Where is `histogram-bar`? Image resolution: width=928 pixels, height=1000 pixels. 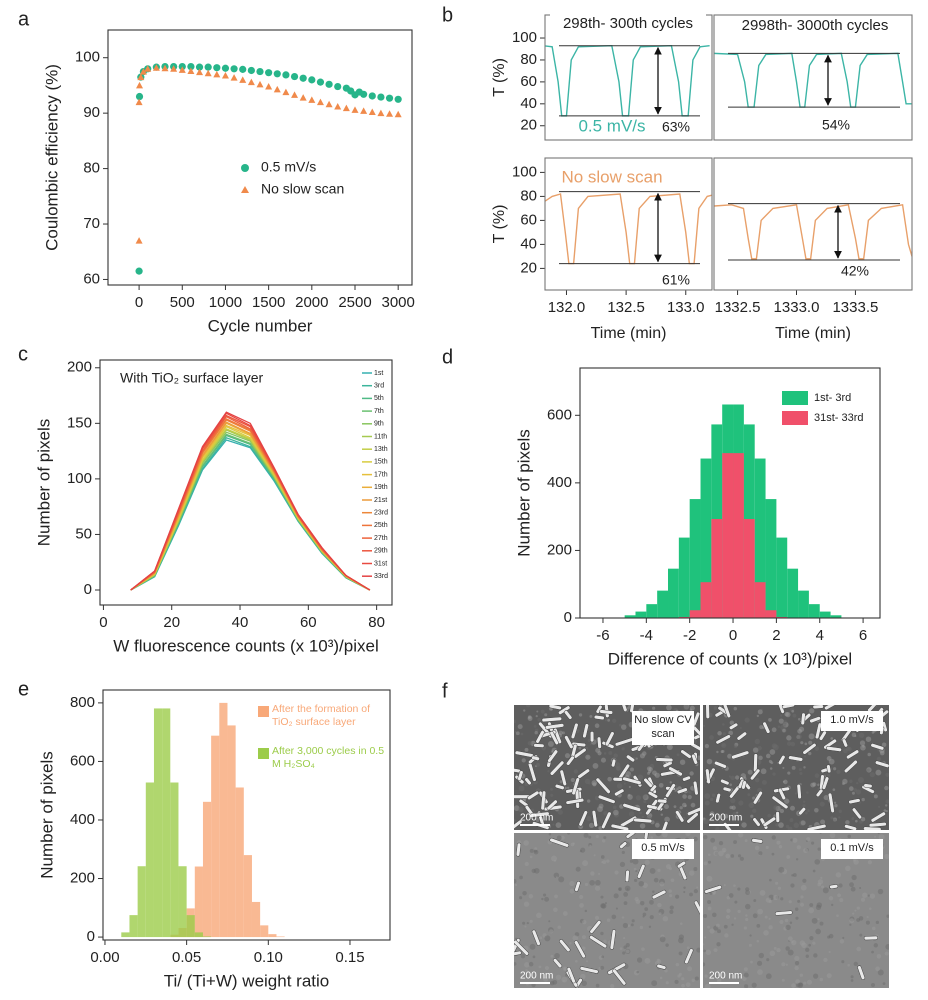
histogram-bar is located at coordinates (717, 568).